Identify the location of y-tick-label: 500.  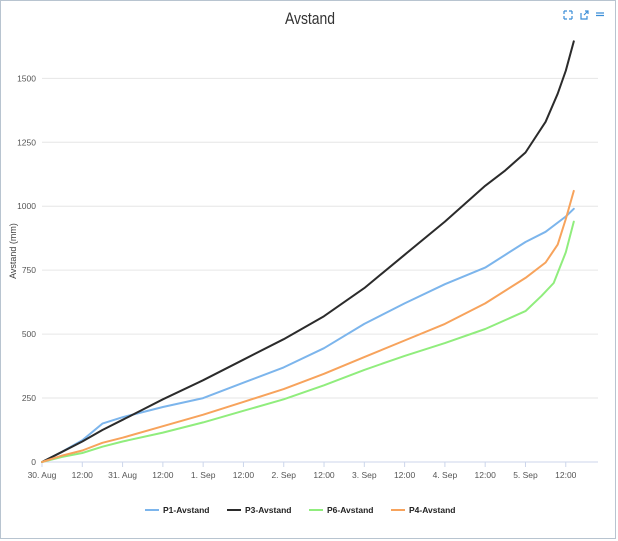
(29, 334).